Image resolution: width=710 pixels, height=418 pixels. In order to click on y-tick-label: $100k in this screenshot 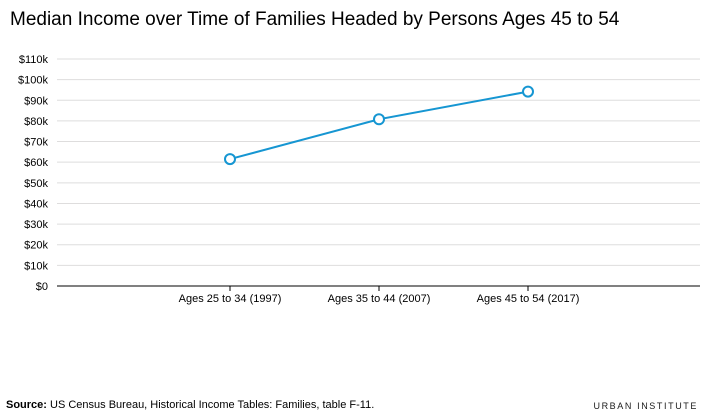, I will do `click(33, 81)`.